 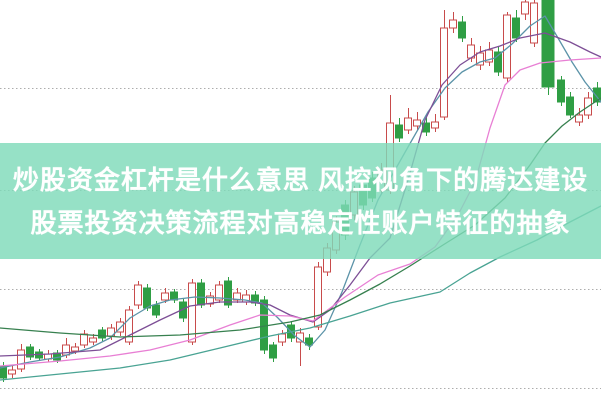 What do you see at coordinates (300, 179) in the screenshot?
I see `headline-line-1: 炒股资金杠杆是什么意思 风控视角下的腾达建设` at bounding box center [300, 179].